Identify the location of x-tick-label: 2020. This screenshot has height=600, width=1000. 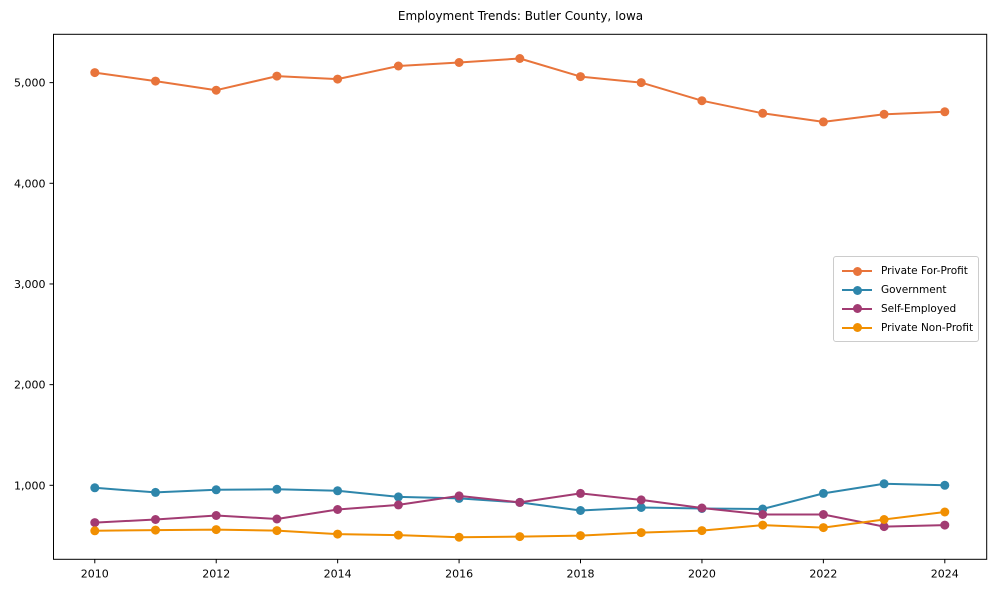
(702, 573).